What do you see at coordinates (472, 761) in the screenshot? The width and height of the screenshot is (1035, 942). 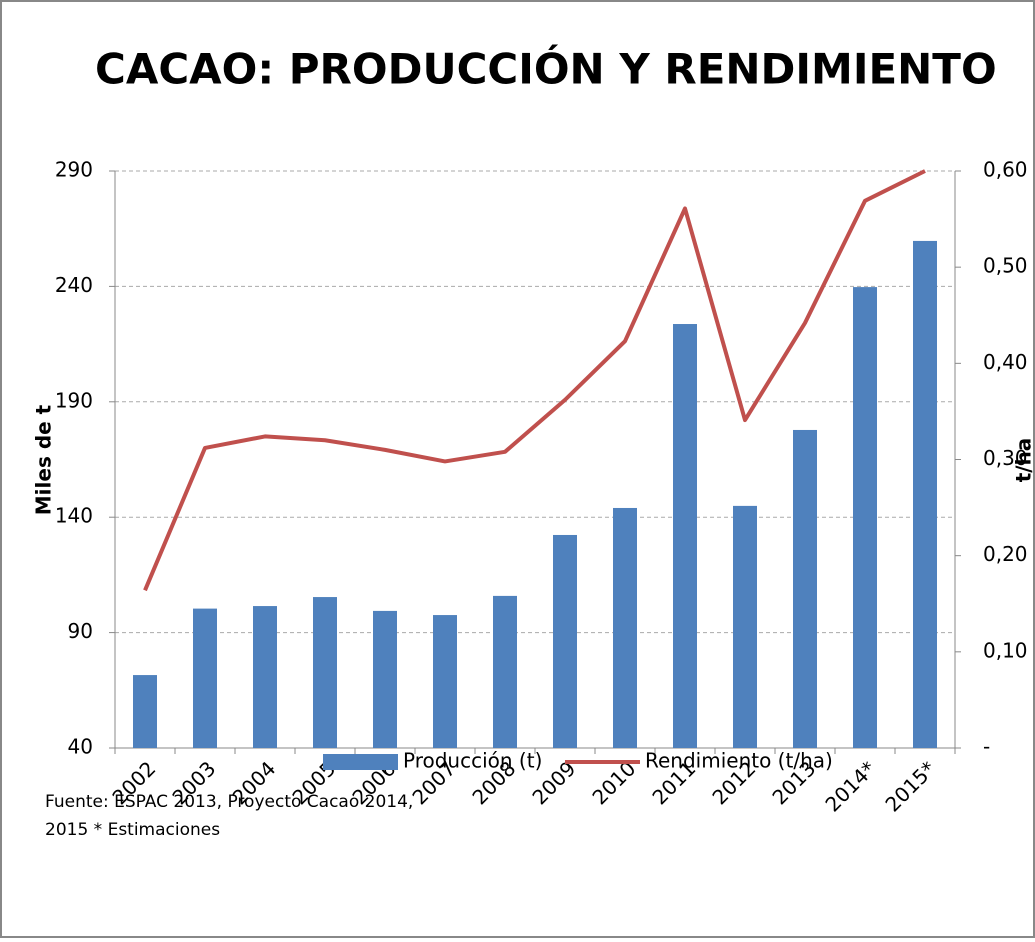 I see `legend-label: Producción (t)` at bounding box center [472, 761].